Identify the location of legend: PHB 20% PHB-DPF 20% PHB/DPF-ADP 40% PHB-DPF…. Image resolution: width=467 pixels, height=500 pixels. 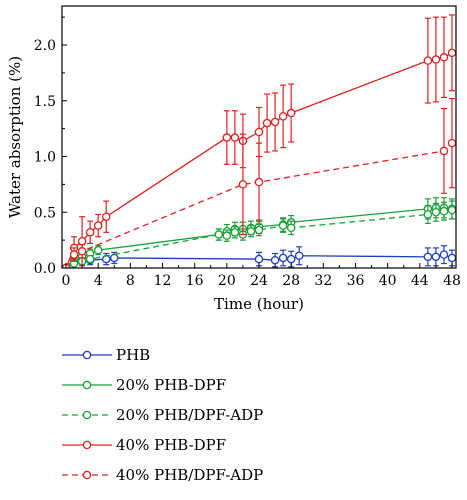
(162, 415).